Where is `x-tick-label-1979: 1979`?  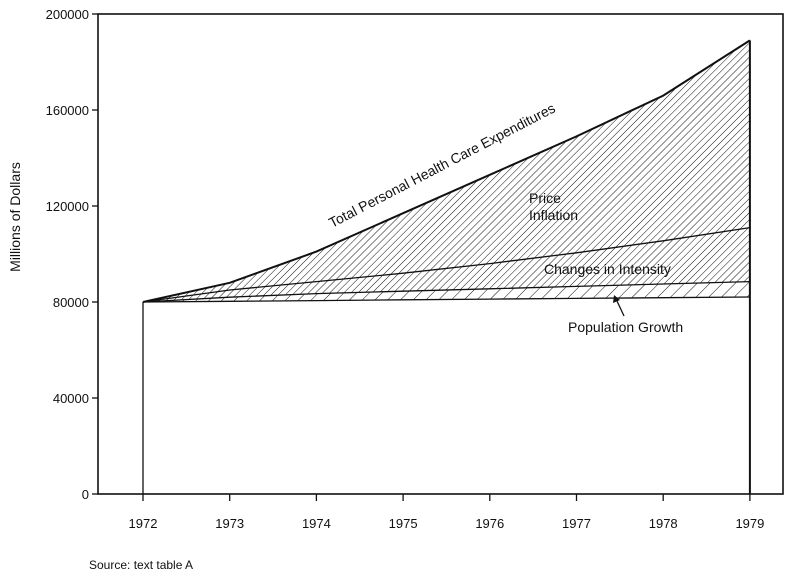
x-tick-label-1979: 1979 is located at coordinates (749, 523).